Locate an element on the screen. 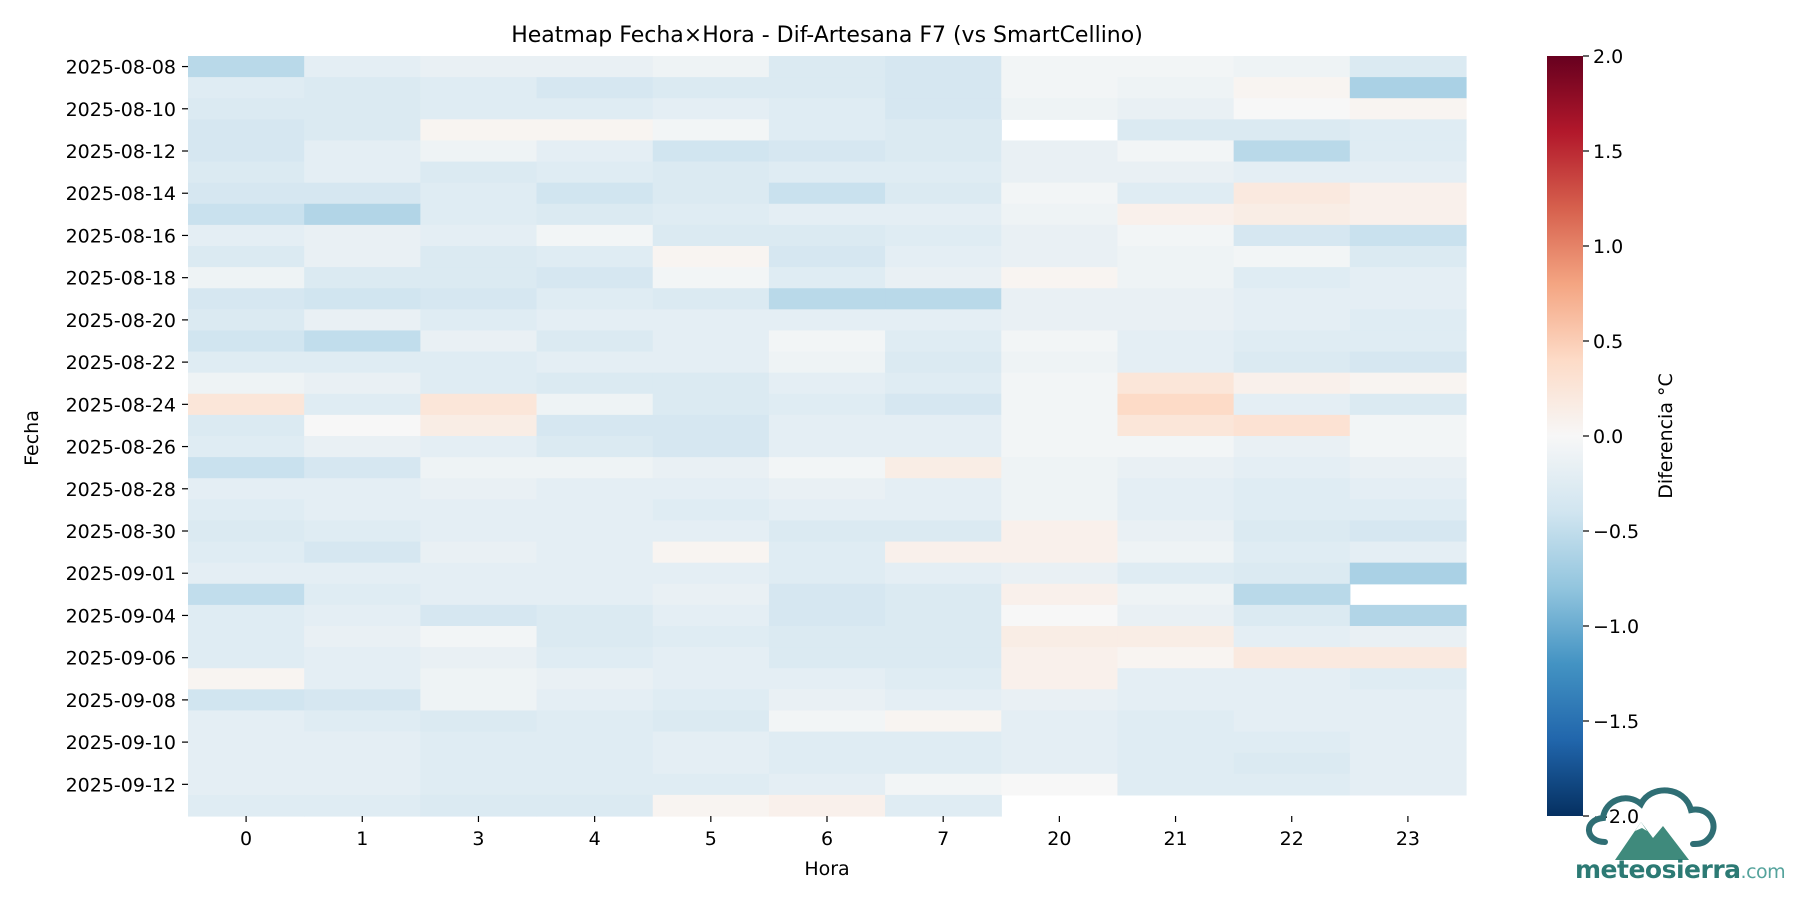 Image resolution: width=1800 pixels, height=900 pixels. y-tick-label: 2025-08-10 is located at coordinates (121, 110).